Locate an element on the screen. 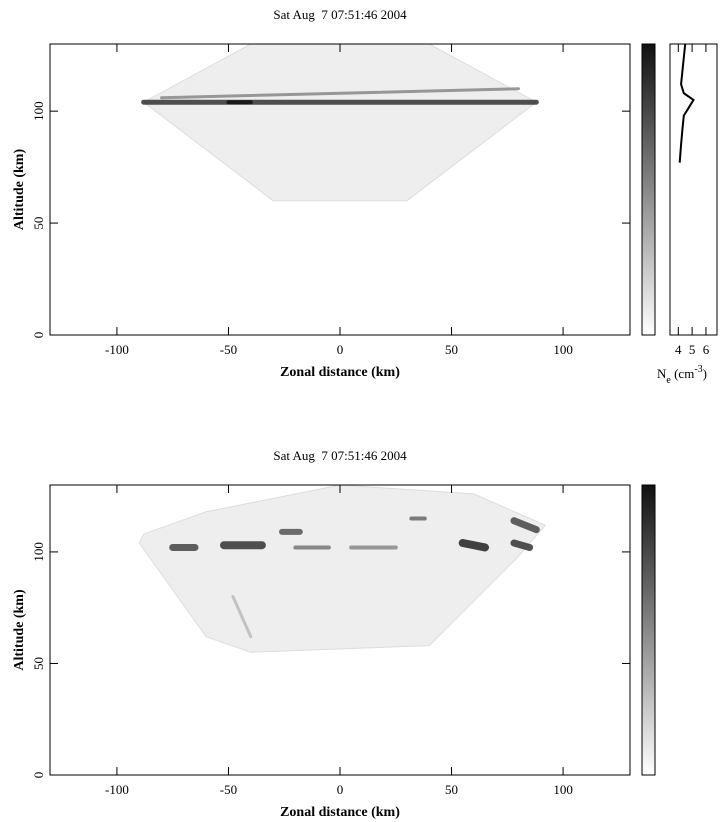  plot-frame is located at coordinates (693, 189).